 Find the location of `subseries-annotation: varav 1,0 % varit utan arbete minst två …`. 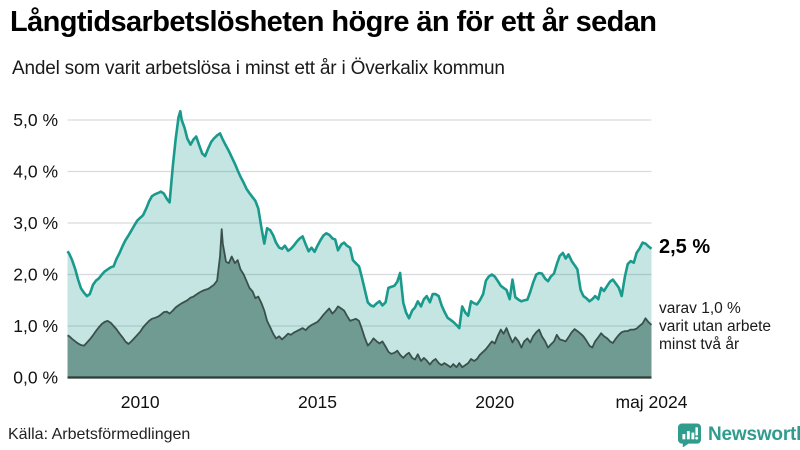

subseries-annotation: varav 1,0 % varit utan arbete minst två … is located at coordinates (715, 327).